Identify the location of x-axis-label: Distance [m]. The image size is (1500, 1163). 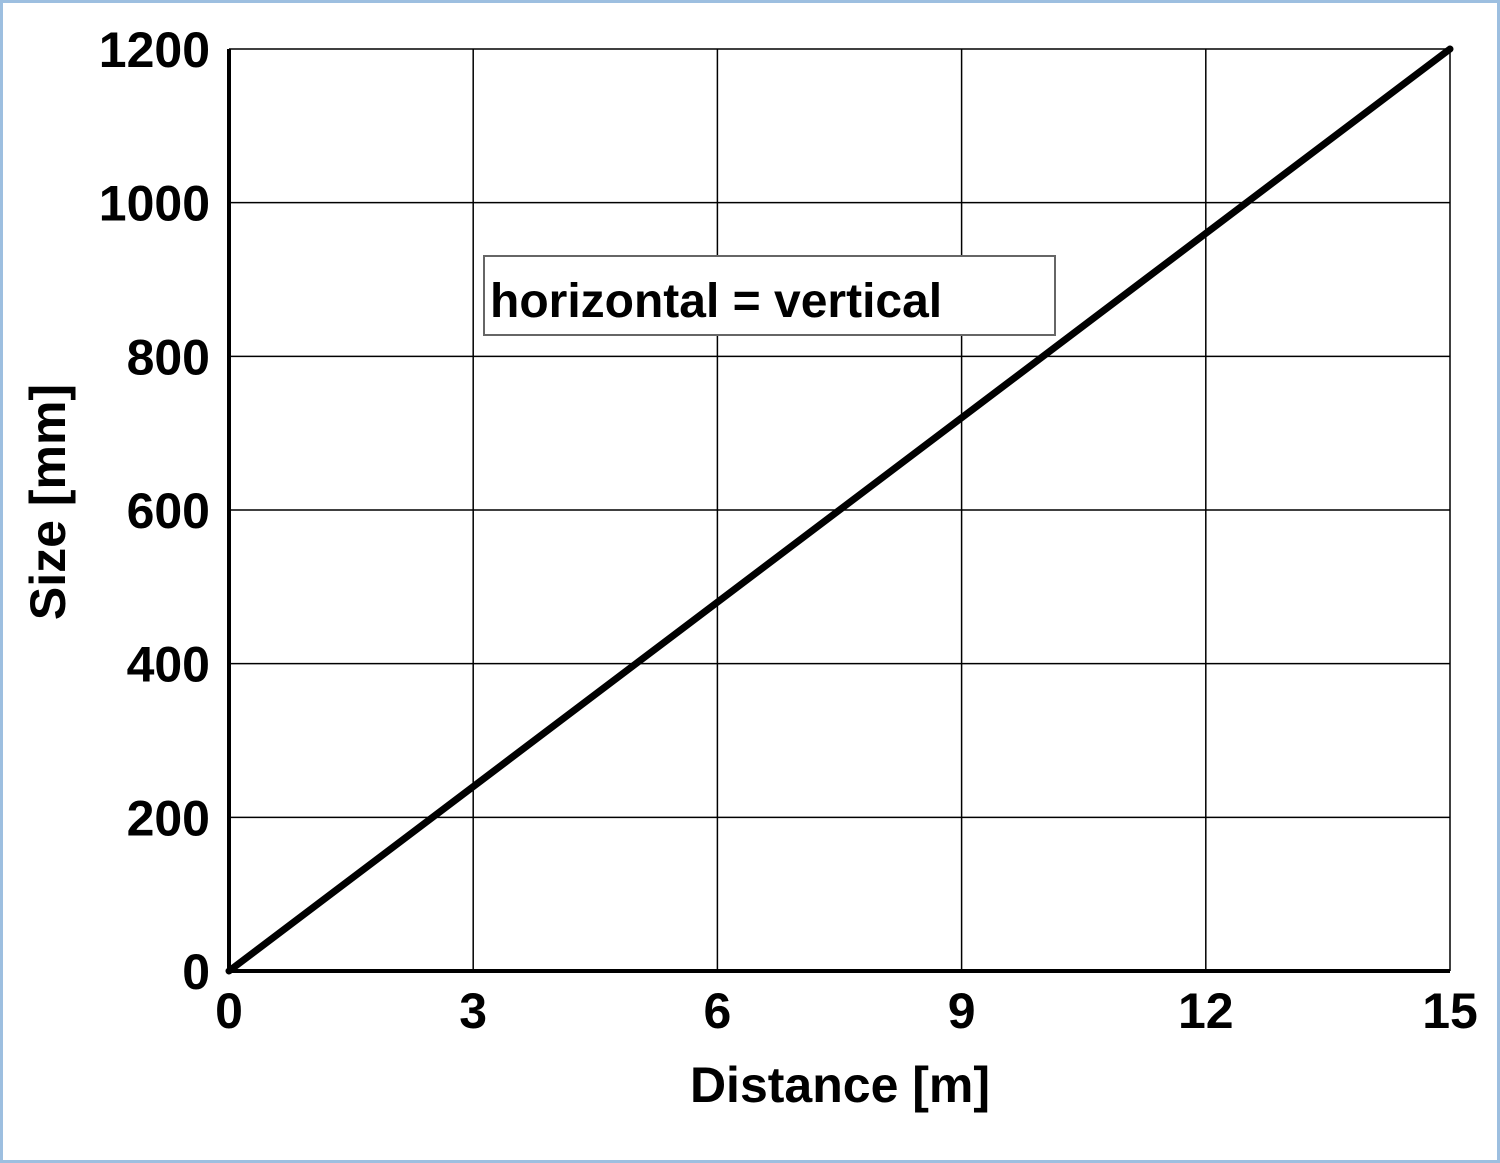
(840, 1085).